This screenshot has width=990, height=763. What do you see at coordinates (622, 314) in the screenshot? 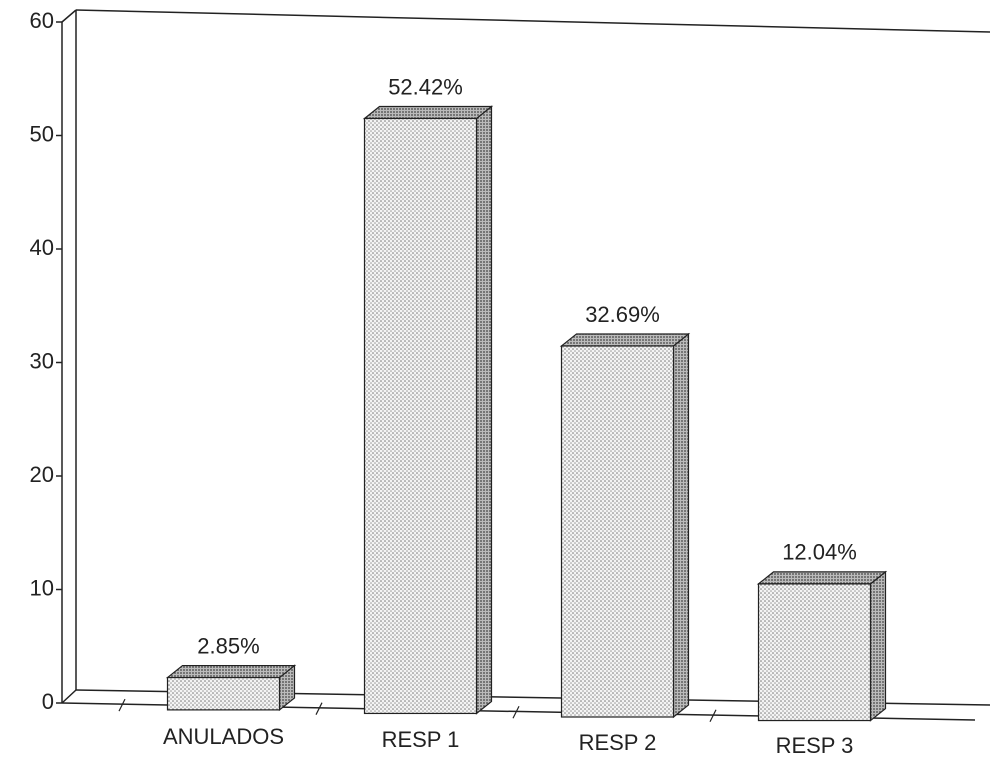
I see `value-label: 32.69%` at bounding box center [622, 314].